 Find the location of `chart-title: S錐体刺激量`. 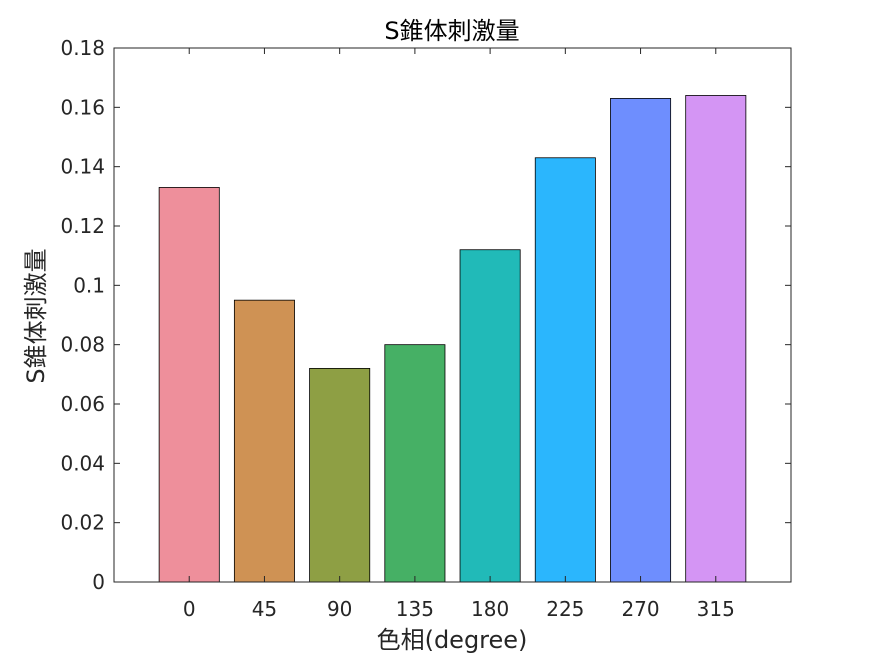

chart-title: S錐体刺激量 is located at coordinates (451, 31).